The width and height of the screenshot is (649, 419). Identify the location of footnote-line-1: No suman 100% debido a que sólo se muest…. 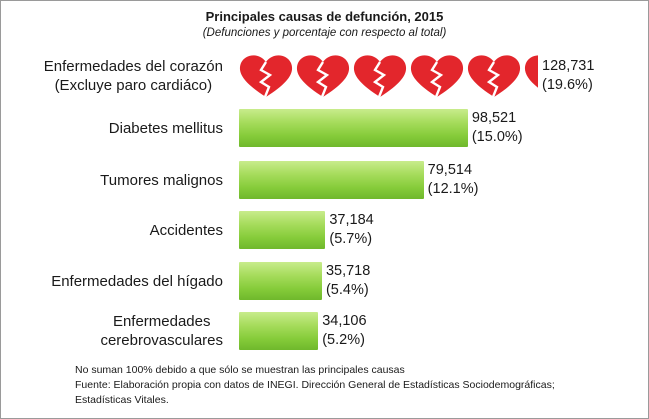
(240, 370).